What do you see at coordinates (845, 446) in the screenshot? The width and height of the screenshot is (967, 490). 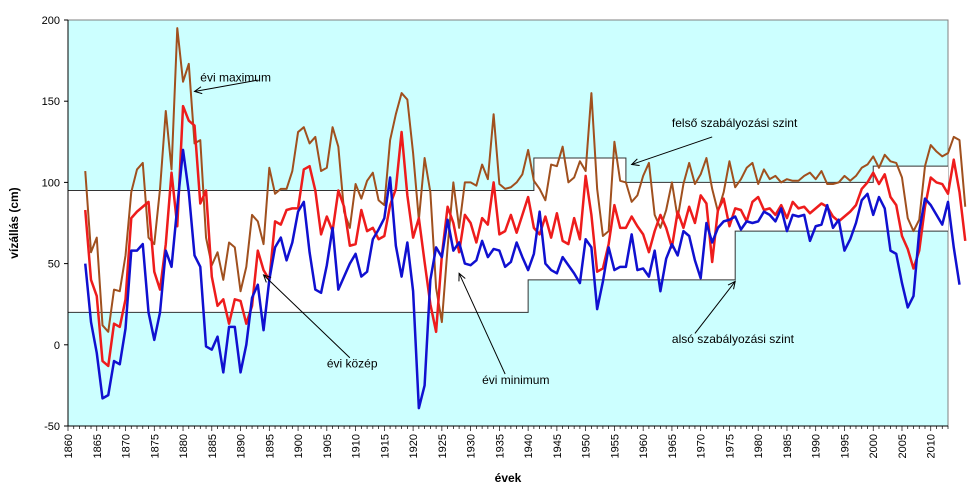 I see `x-tick-label: 1995` at bounding box center [845, 446].